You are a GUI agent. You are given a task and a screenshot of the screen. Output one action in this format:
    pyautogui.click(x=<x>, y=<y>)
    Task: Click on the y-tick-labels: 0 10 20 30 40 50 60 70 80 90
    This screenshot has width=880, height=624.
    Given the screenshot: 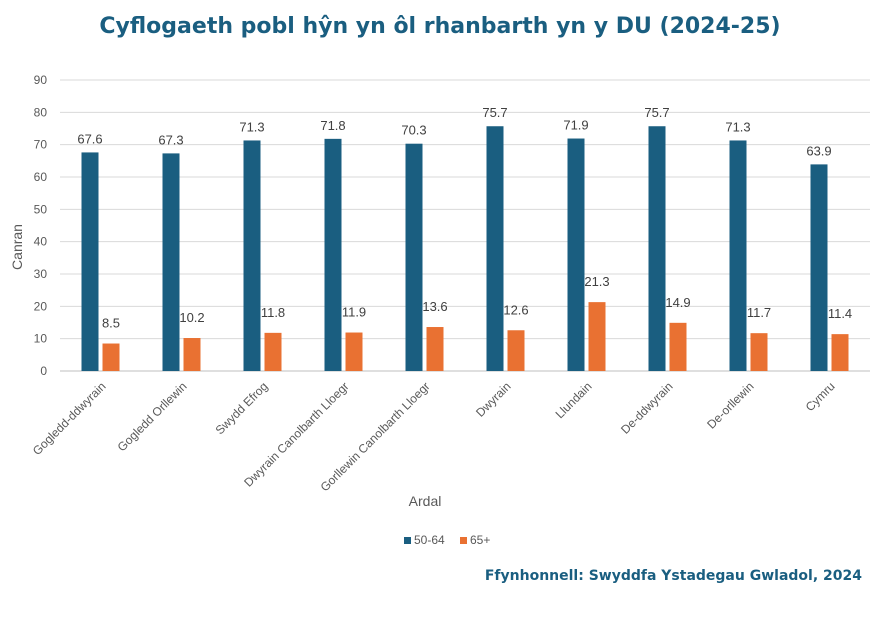 What is the action you would take?
    pyautogui.click(x=41, y=225)
    